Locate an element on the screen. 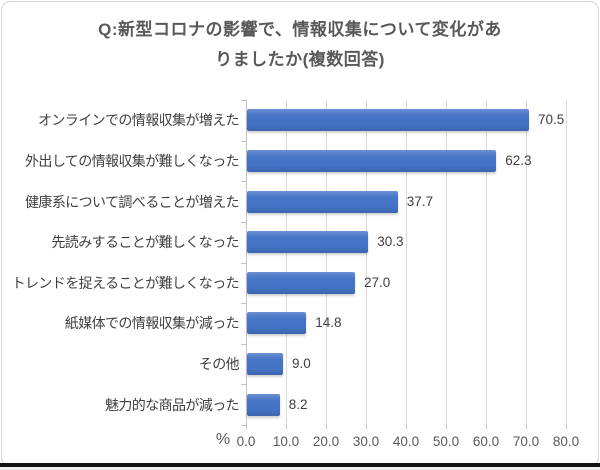  x-axis-tick-label: 50.0 is located at coordinates (446, 441).